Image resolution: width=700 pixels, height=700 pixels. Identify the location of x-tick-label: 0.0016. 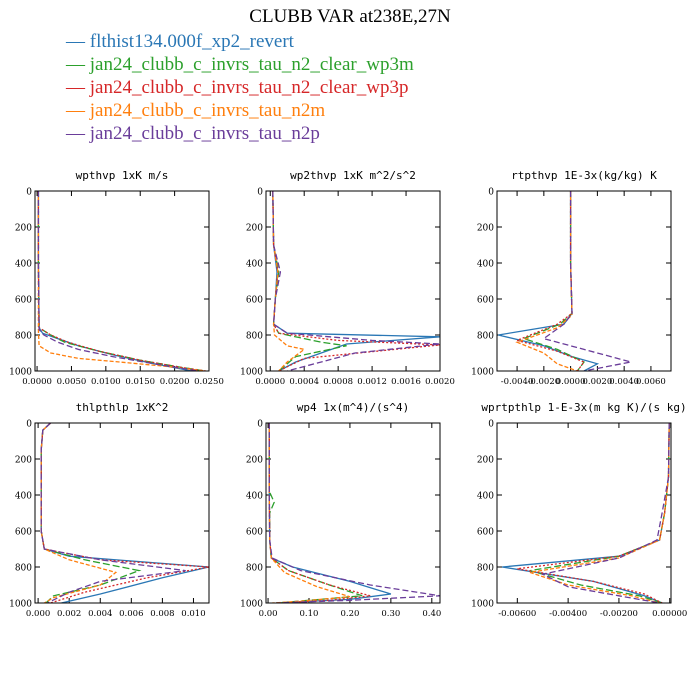
(406, 382).